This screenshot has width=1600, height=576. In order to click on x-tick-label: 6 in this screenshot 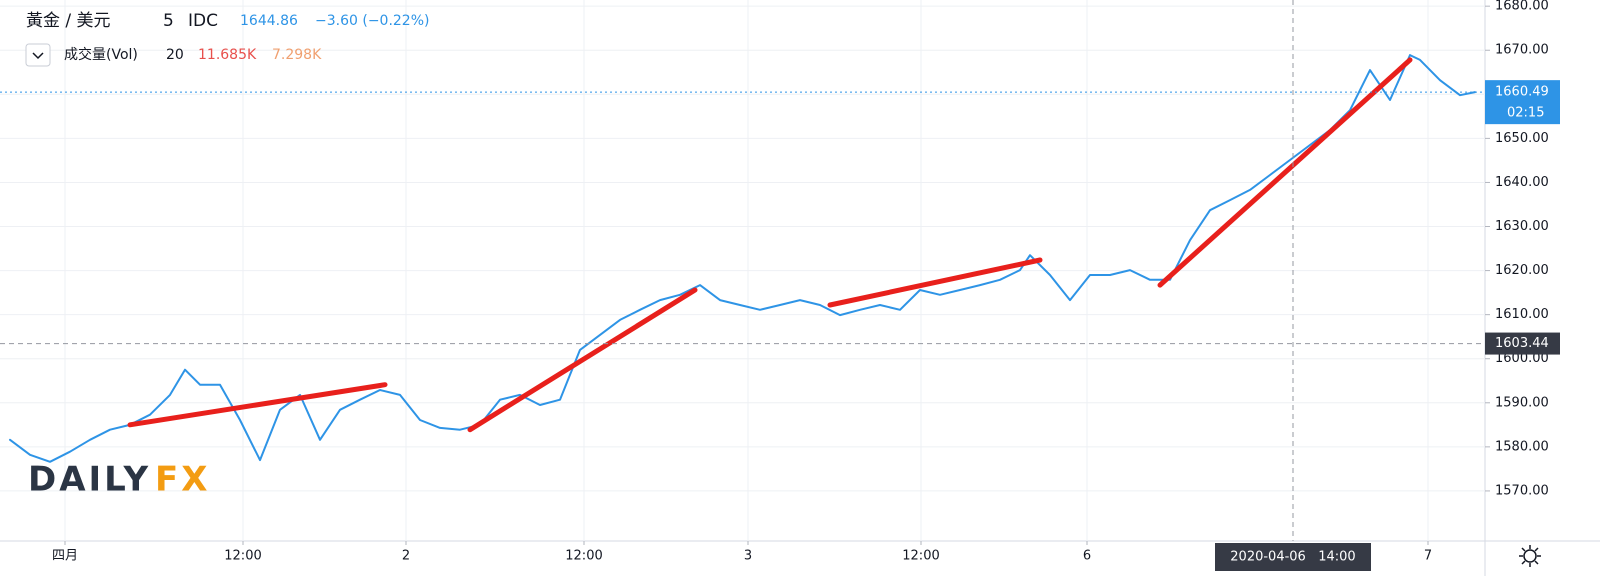, I will do `click(1087, 556)`.